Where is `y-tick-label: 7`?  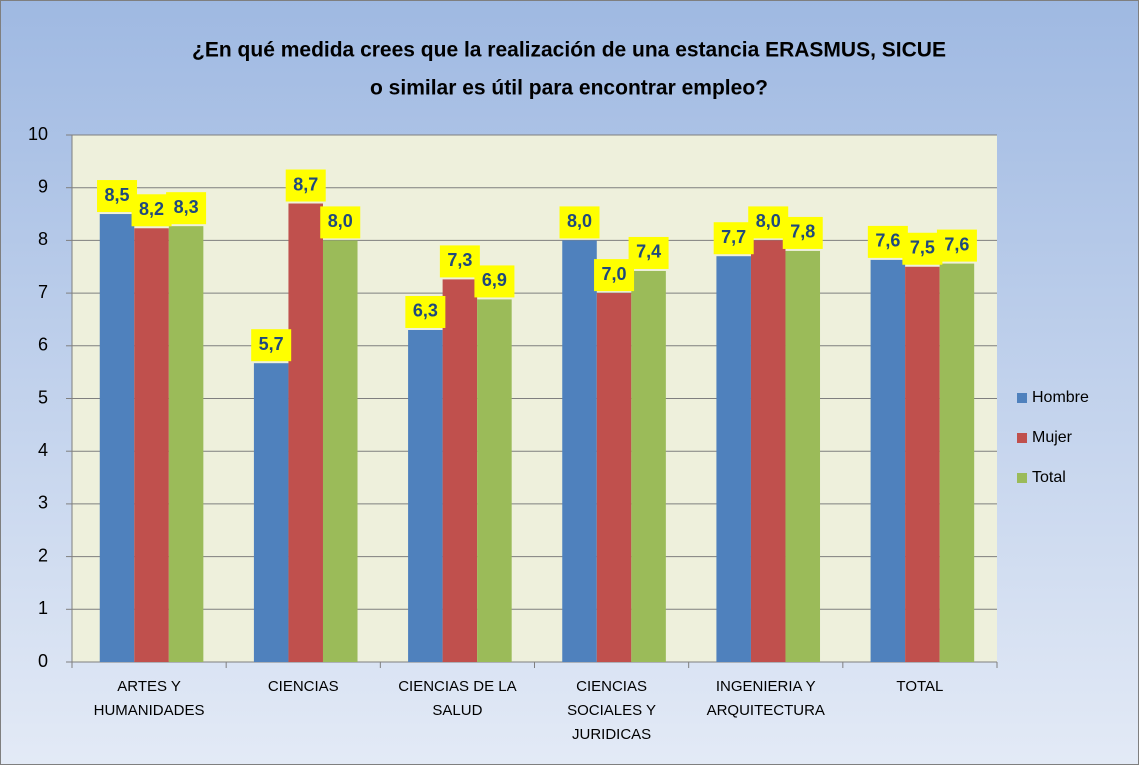
y-tick-label: 7 is located at coordinates (43, 292).